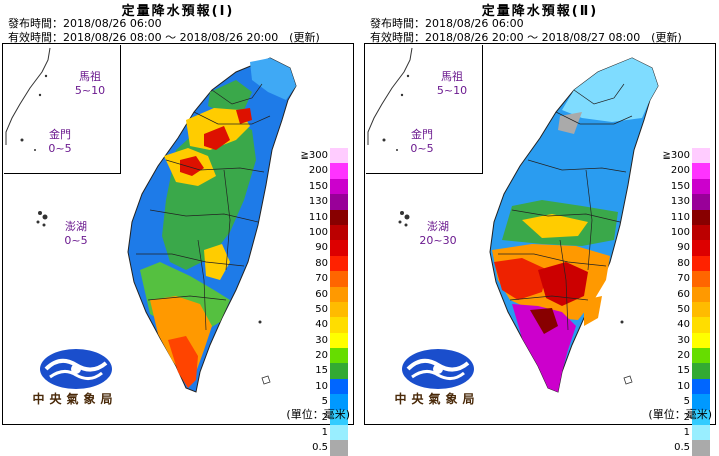  What do you see at coordinates (438, 369) in the screenshot?
I see `cwb-logo-icon` at bounding box center [438, 369].